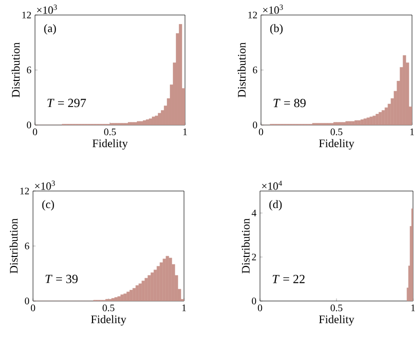  What do you see at coordinates (254, 213) in the screenshot?
I see `y-tick-label: 4` at bounding box center [254, 213].